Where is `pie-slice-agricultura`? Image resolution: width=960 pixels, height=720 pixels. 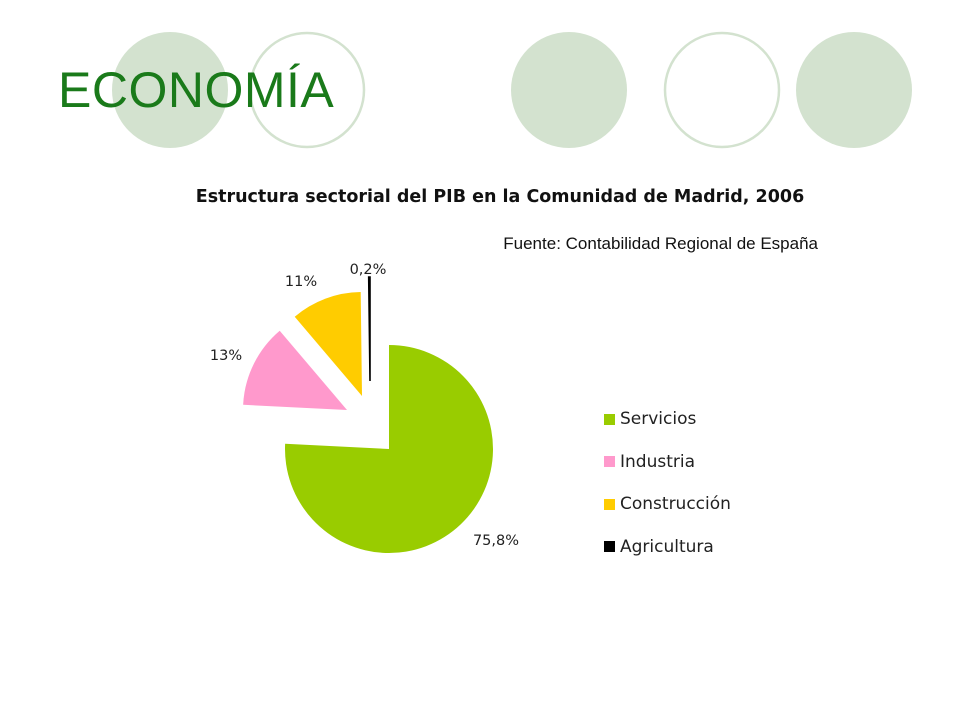 pie-slice-agricultura is located at coordinates (369, 329).